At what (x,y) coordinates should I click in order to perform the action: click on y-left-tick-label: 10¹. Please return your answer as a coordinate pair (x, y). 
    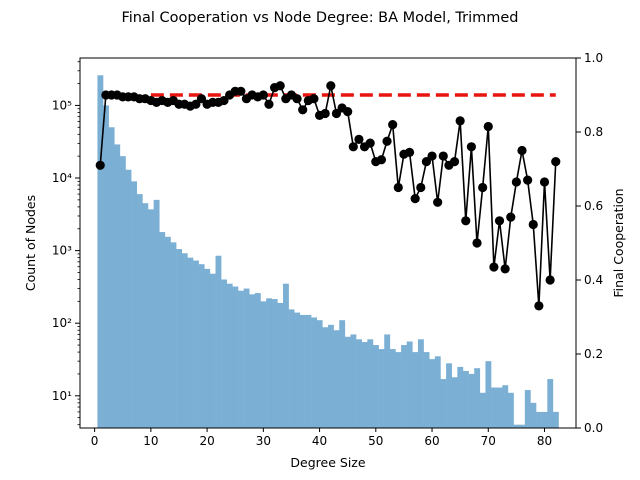
    Looking at the image, I should click on (62, 396).